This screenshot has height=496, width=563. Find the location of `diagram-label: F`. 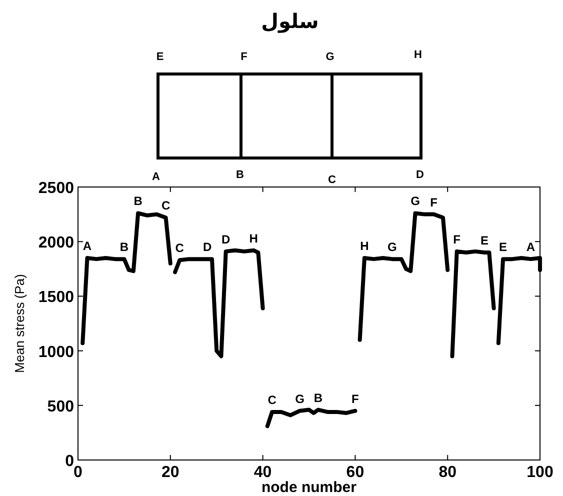

diagram-label: F is located at coordinates (244, 57).